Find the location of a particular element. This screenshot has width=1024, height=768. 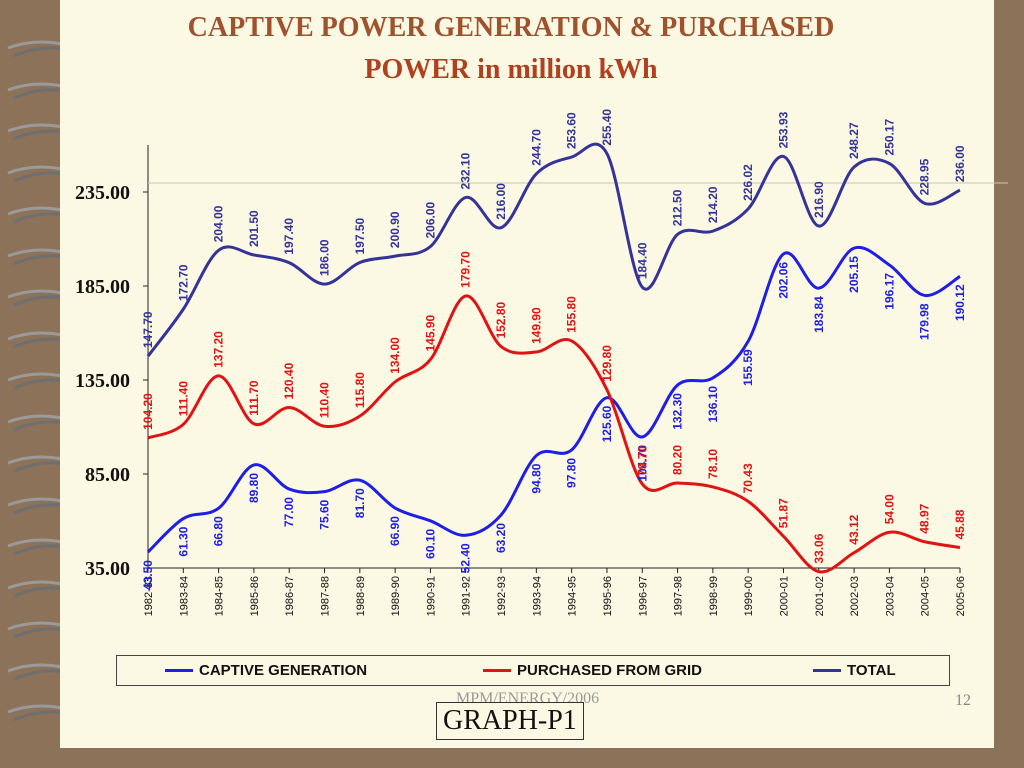

data-label-captive: 97.80 is located at coordinates (572, 473).